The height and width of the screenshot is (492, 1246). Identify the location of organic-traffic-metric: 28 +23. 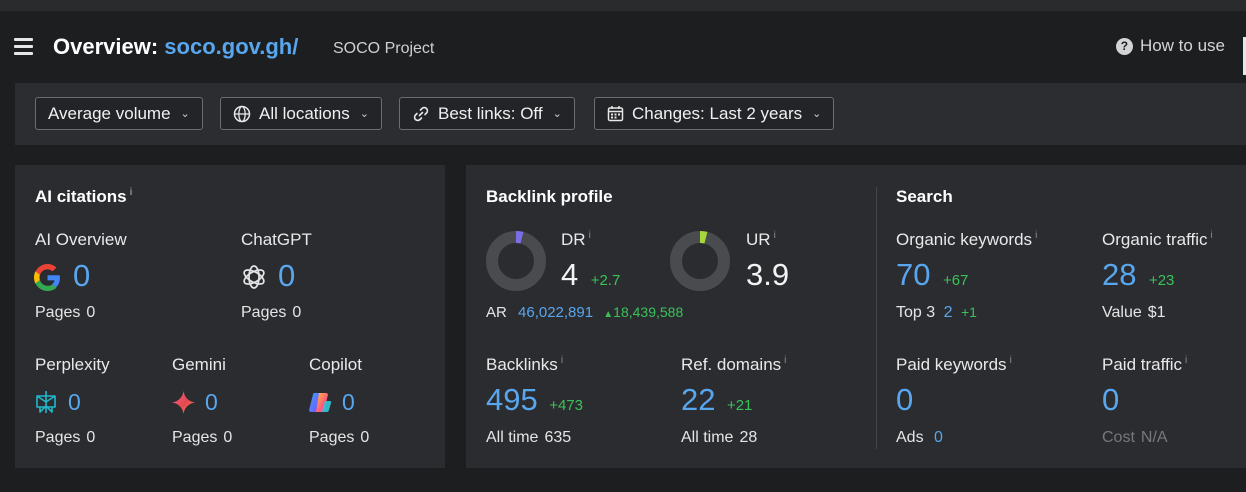
(1138, 275).